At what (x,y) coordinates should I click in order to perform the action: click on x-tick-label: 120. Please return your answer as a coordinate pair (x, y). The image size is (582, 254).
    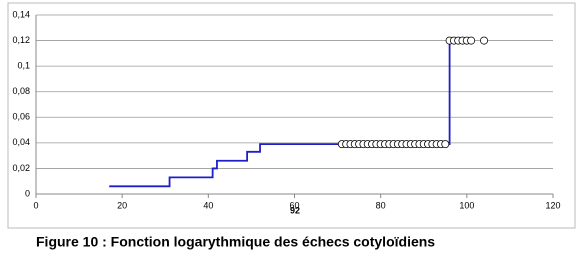
    Looking at the image, I should click on (552, 205).